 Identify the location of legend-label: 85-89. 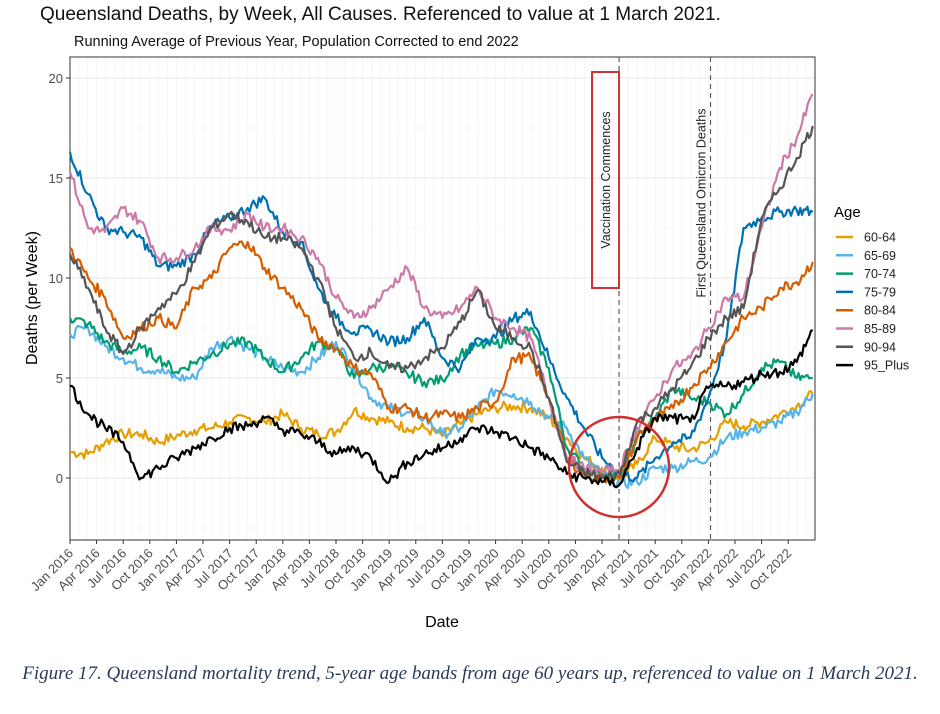
(880, 329).